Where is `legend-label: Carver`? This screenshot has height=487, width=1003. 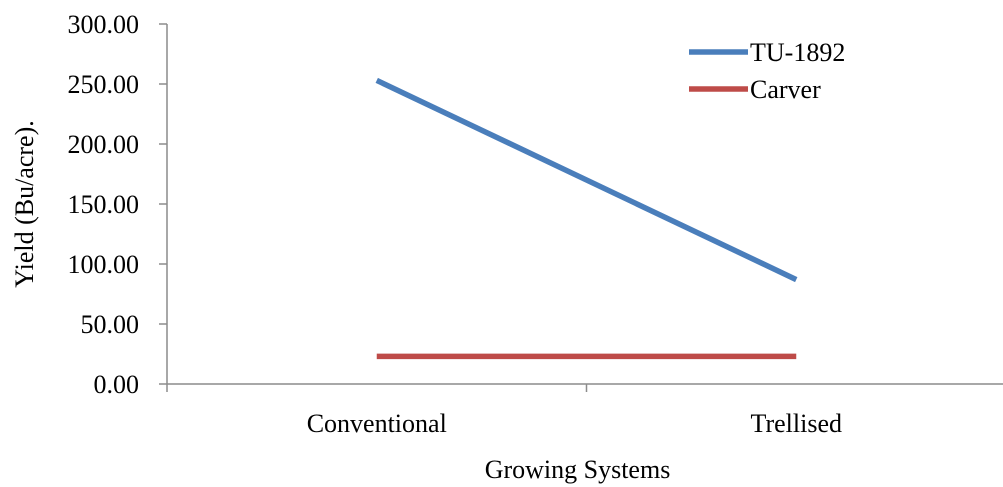 legend-label: Carver is located at coordinates (785, 89).